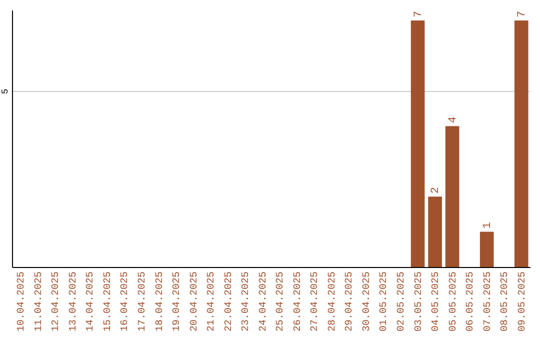 The image size is (540, 340). Describe the element at coordinates (212, 302) in the screenshot. I see `x-tick-label: 21.04.2025` at that location.